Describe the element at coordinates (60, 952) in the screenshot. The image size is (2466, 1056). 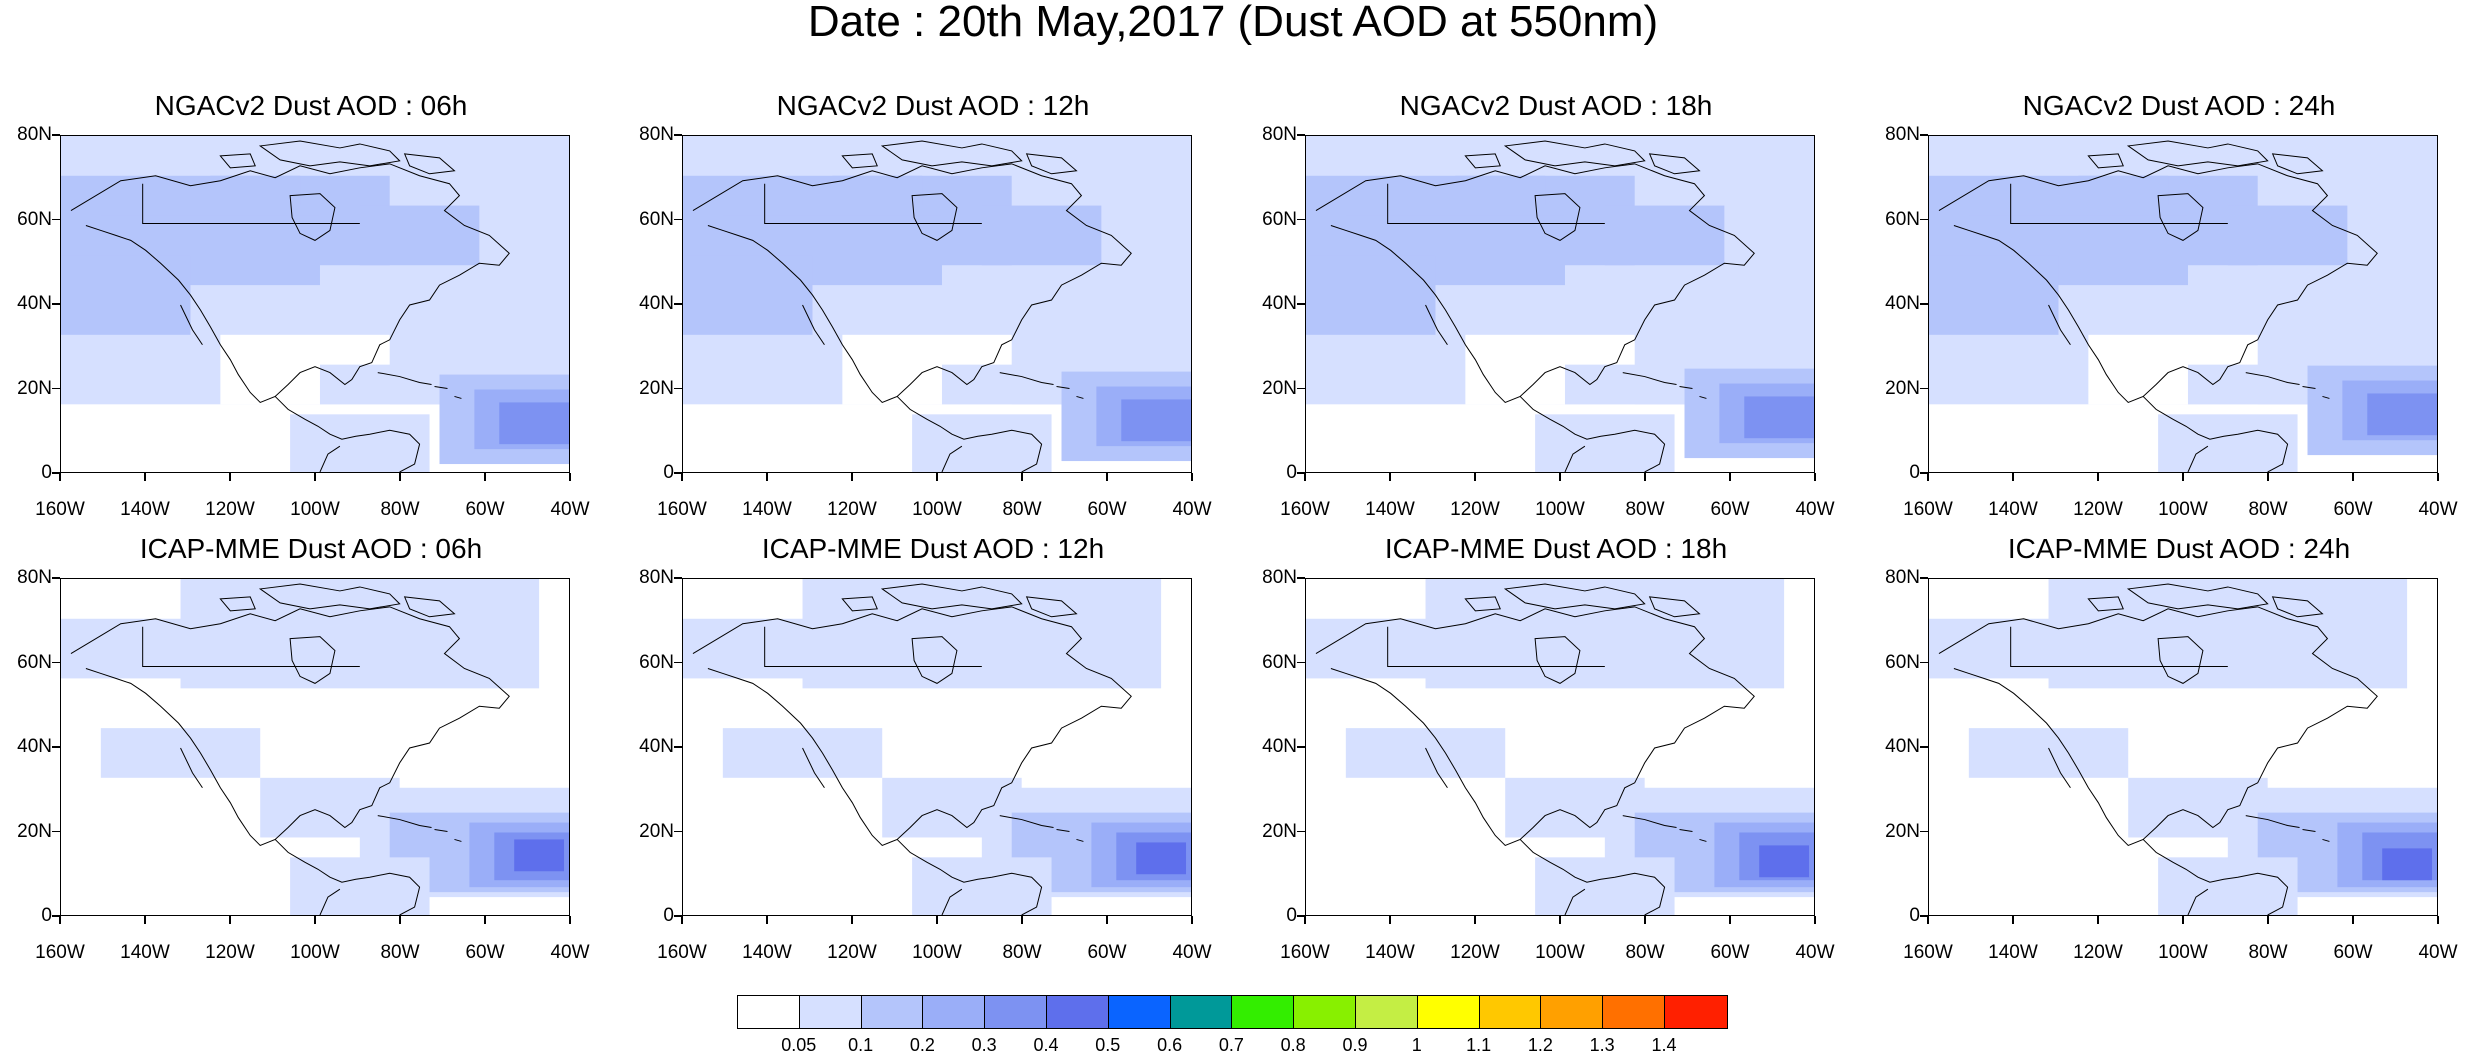
I see `x-tick-label: 160W` at that location.